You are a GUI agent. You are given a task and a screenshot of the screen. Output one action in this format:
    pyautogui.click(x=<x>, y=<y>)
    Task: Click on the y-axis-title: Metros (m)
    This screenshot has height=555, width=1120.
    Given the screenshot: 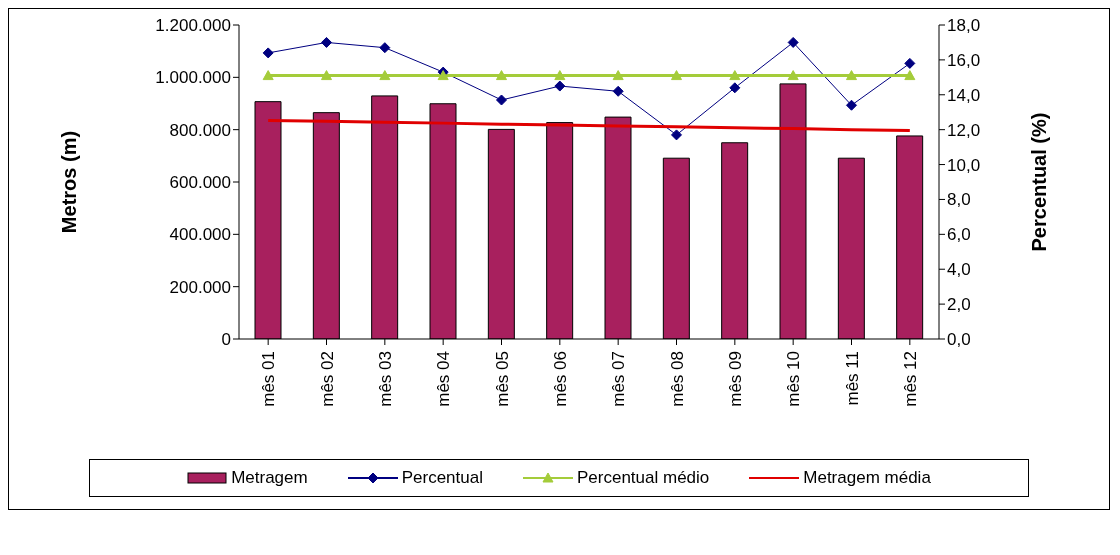 What is the action you would take?
    pyautogui.click(x=69, y=182)
    